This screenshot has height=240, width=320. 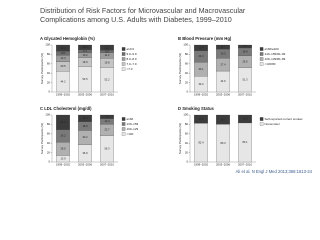 I want to click on data-label: 26.2, so click(x=63, y=136).